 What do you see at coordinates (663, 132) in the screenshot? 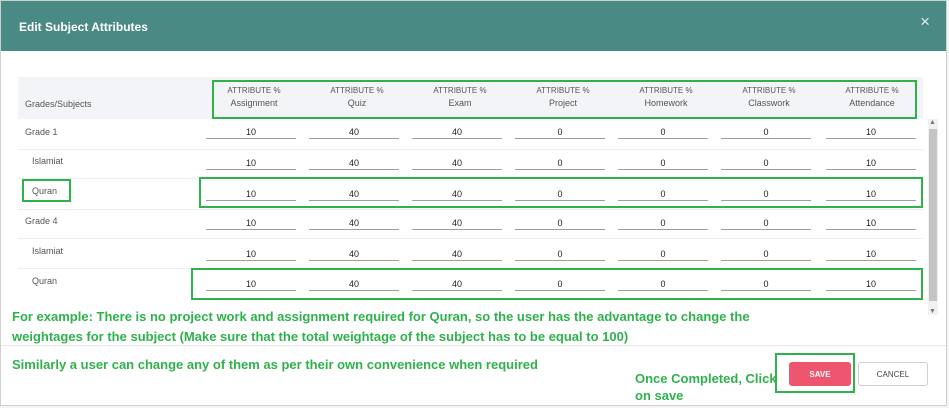
I see `grade-1-homework-input` at bounding box center [663, 132].